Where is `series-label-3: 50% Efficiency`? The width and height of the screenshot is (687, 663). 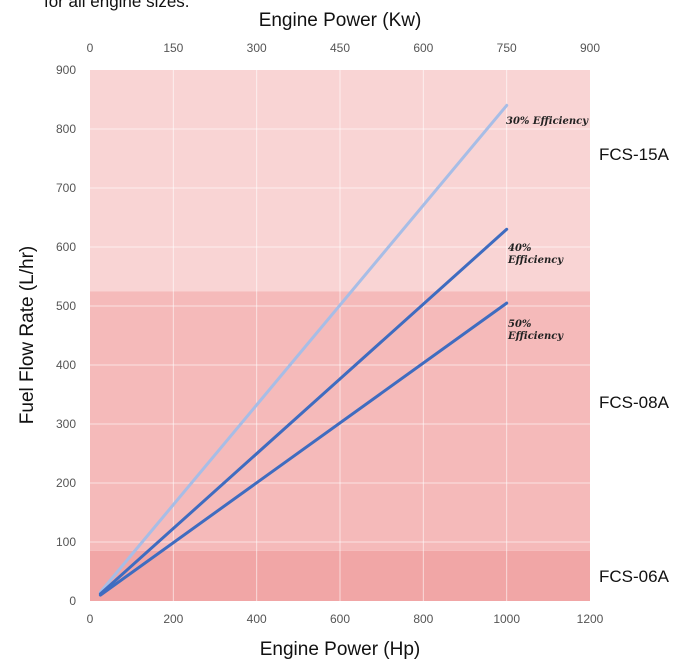
series-label-3: 50% Efficiency is located at coordinates (535, 330).